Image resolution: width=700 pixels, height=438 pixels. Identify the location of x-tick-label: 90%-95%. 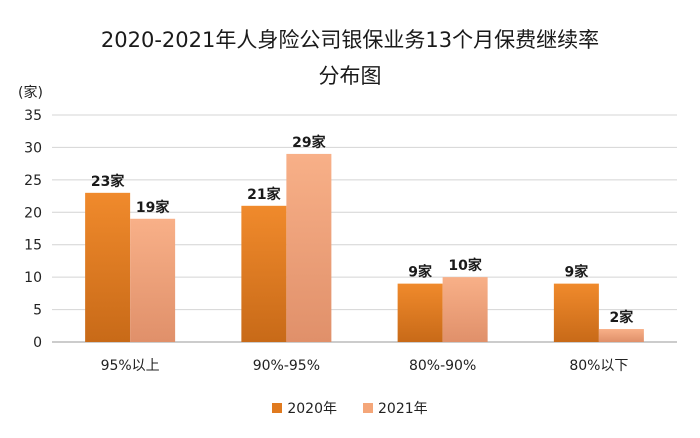
(286, 366).